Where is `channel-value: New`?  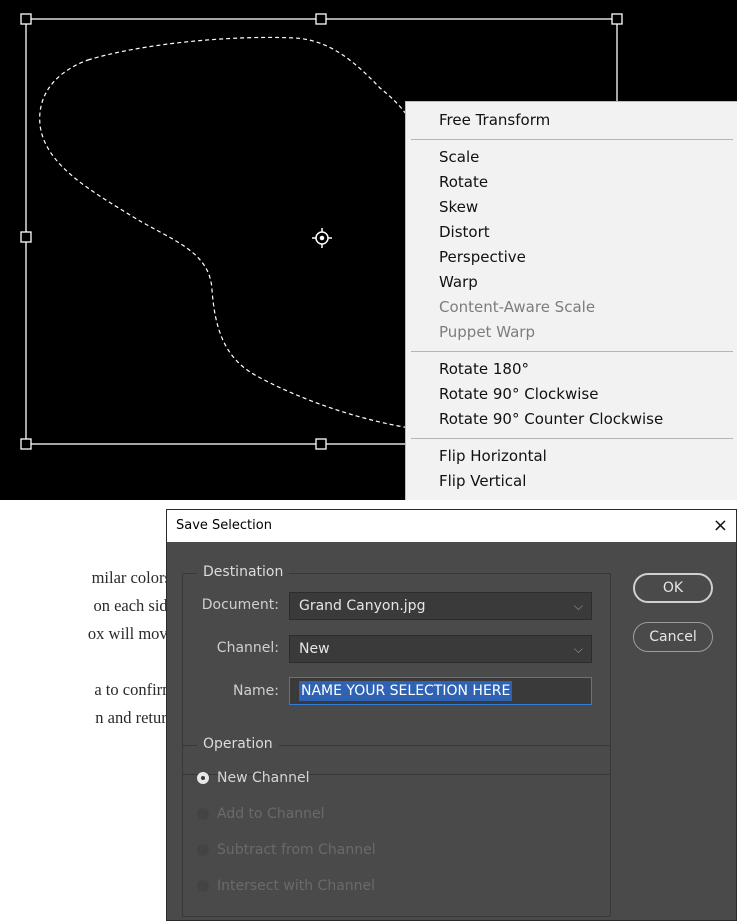
channel-value: New is located at coordinates (314, 649).